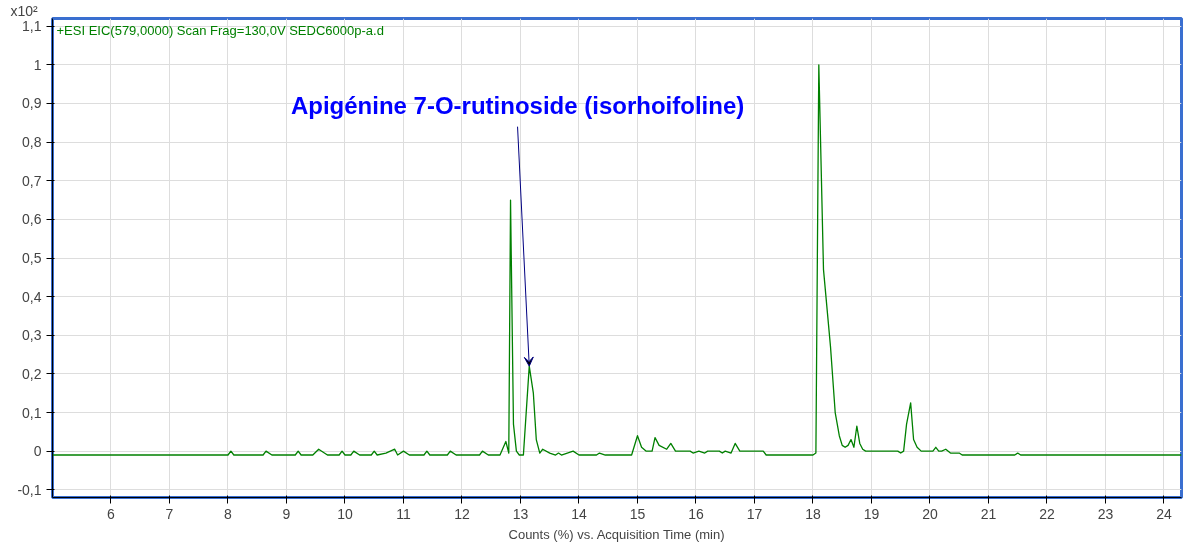 This screenshot has width=1183, height=547. Describe the element at coordinates (1105, 513) in the screenshot. I see `x-tick-label: 23` at that location.